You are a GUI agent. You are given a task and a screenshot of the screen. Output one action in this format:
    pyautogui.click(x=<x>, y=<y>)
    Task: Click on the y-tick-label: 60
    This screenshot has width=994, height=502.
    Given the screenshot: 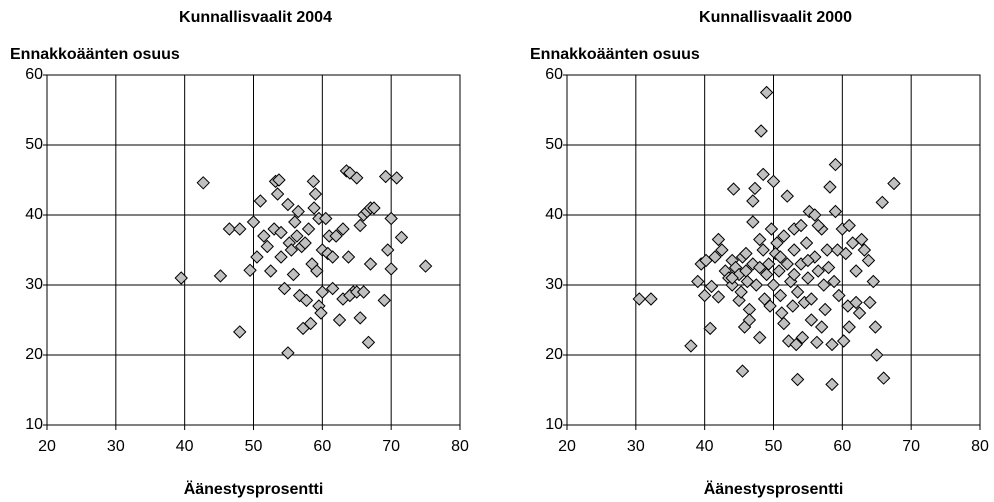 What is the action you would take?
    pyautogui.click(x=554, y=74)
    